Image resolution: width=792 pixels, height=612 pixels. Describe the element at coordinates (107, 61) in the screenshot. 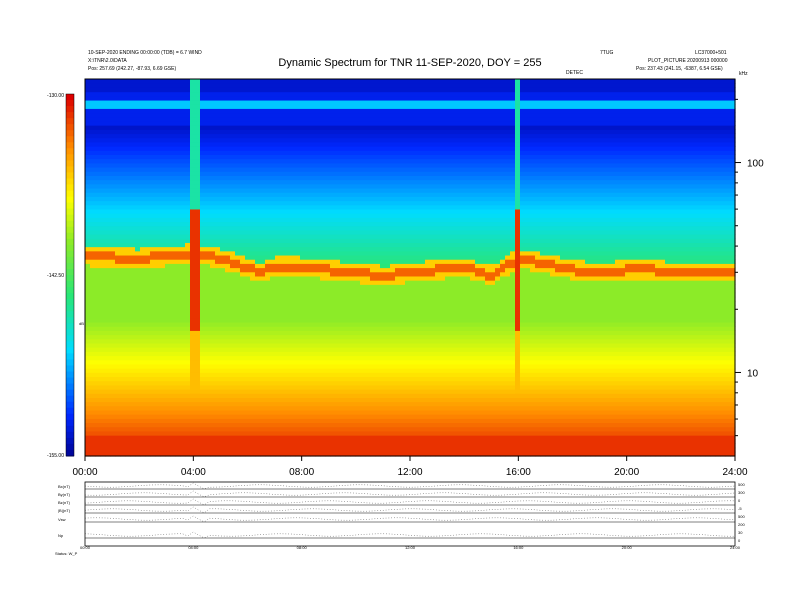

I see `header-left-line2: X:\TNR\2.0\DATA` at that location.